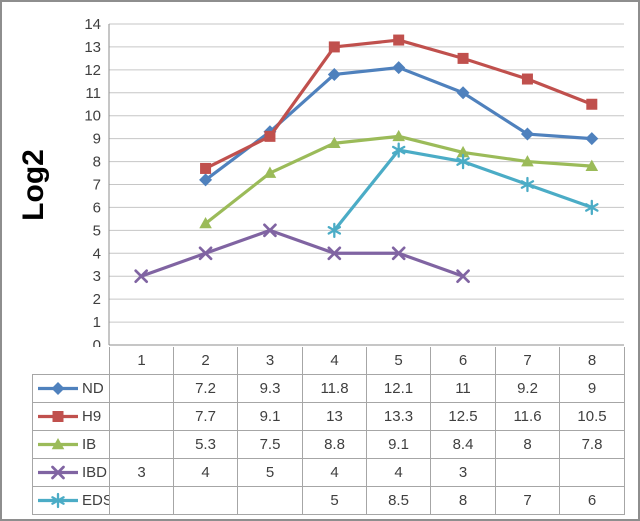 This screenshot has width=640, height=521. Describe the element at coordinates (398, 500) in the screenshot. I see `table-value-cell: 8.5` at that location.